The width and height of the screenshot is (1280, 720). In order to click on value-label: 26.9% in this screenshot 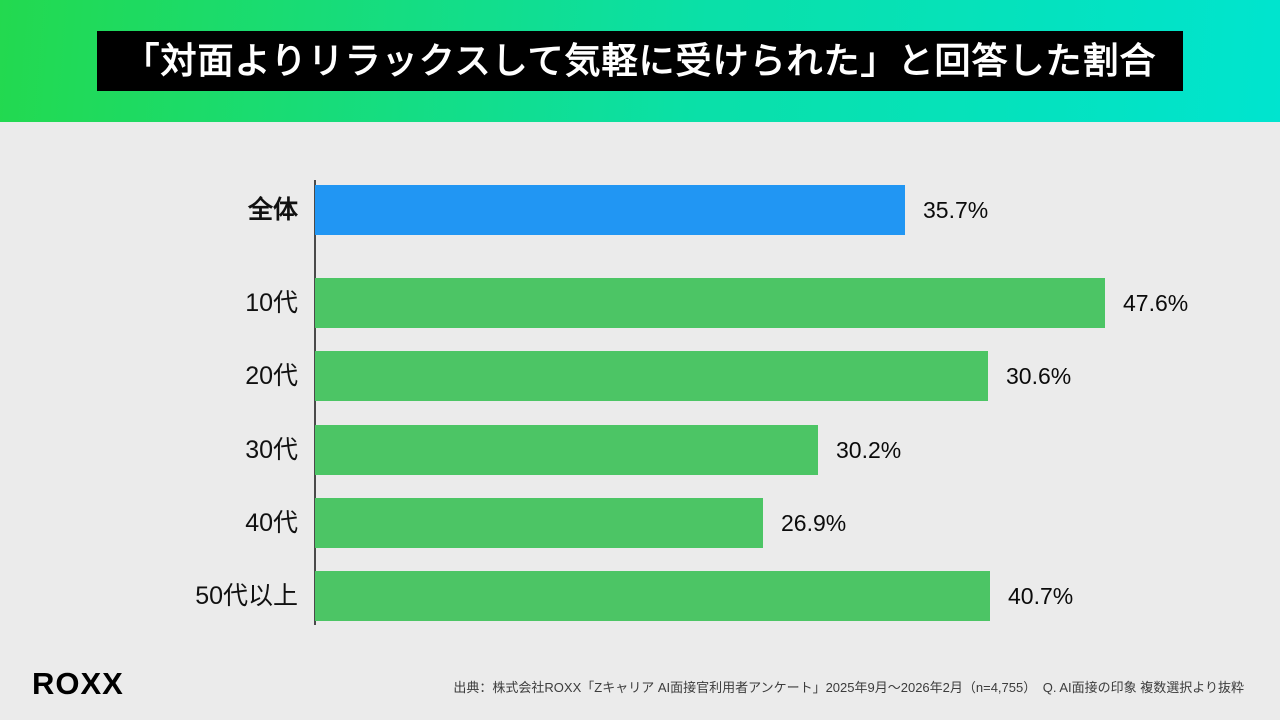, I will do `click(814, 523)`.